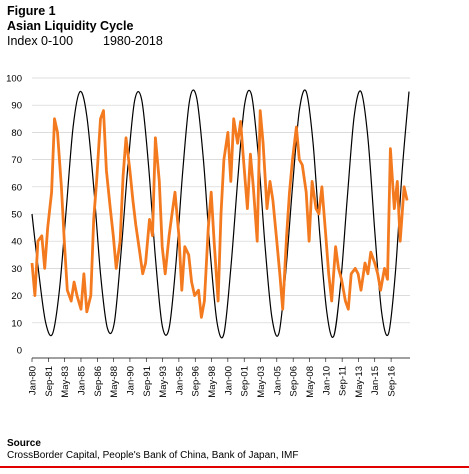 This screenshot has height=474, width=469. I want to click on chart-title: Asian Liquidity Cycle, so click(70, 26).